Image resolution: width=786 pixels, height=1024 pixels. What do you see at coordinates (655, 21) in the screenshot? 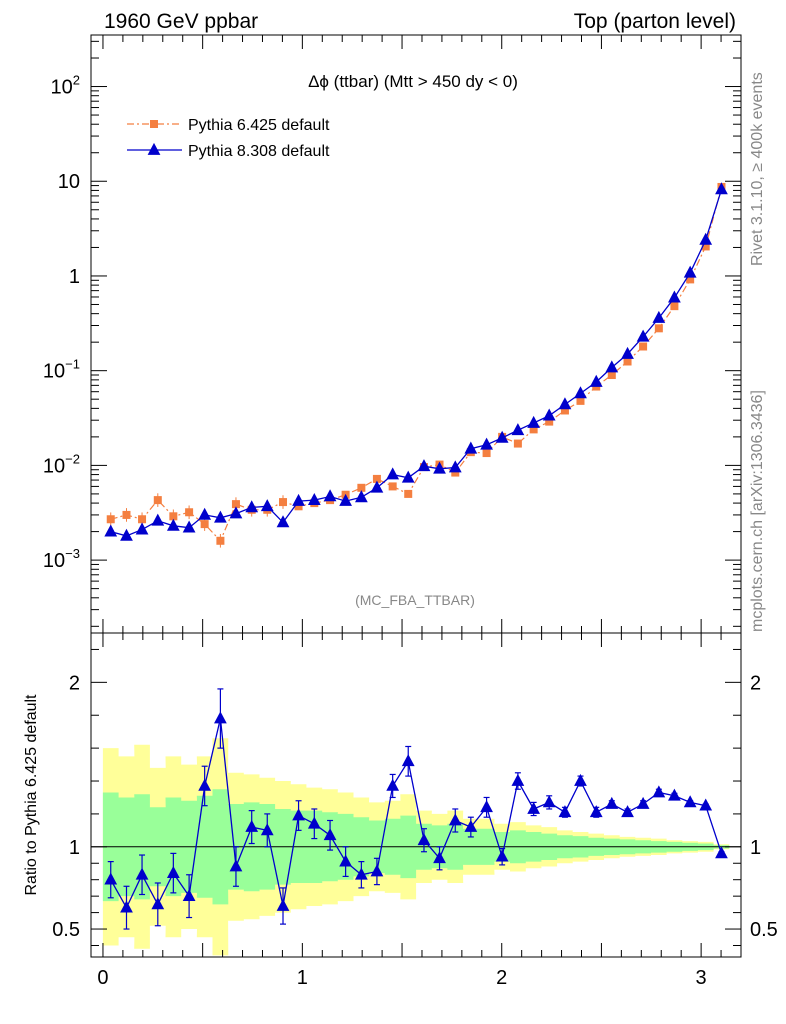
I see `header-right-label: Top (parton level)` at bounding box center [655, 21].